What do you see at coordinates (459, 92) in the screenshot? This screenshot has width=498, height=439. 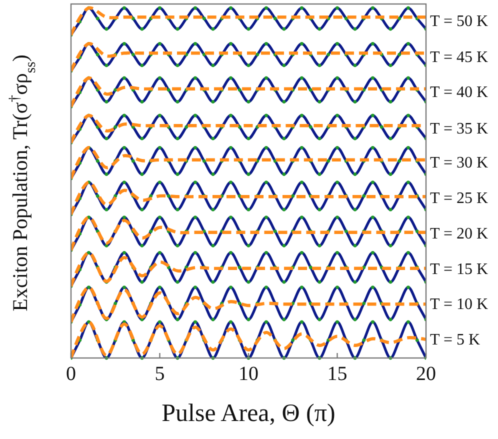 I see `series-label: T = 40 K` at bounding box center [459, 92].